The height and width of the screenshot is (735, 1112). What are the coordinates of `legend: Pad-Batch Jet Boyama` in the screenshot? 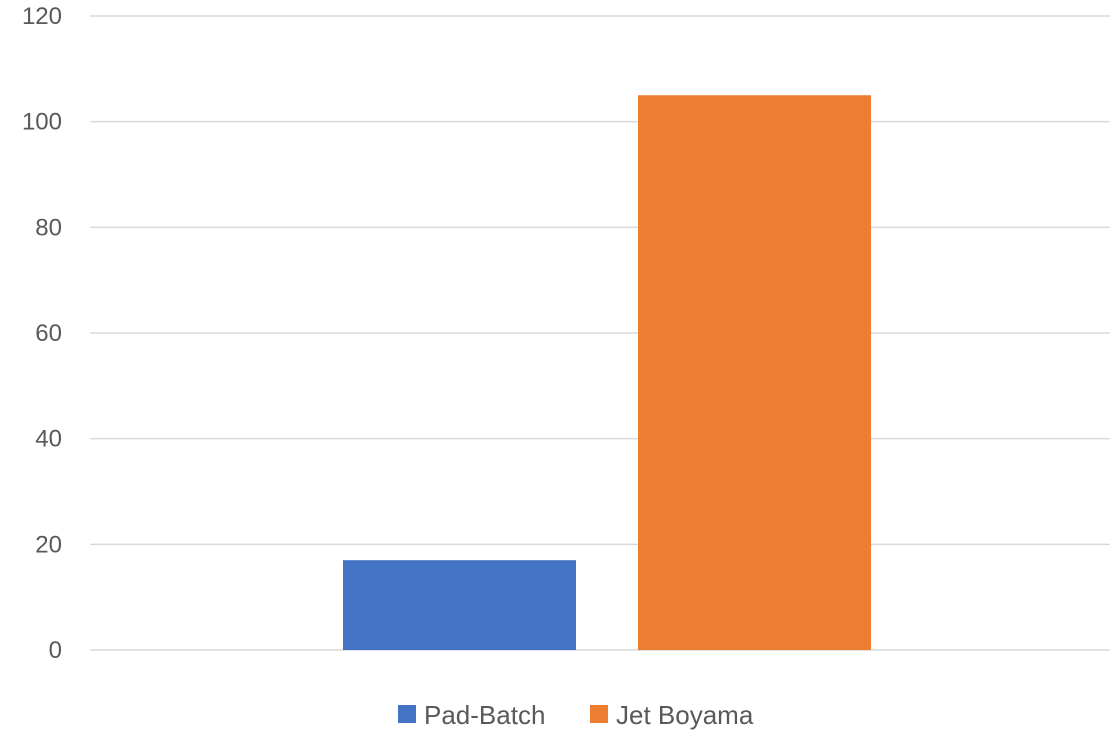 It's located at (576, 715).